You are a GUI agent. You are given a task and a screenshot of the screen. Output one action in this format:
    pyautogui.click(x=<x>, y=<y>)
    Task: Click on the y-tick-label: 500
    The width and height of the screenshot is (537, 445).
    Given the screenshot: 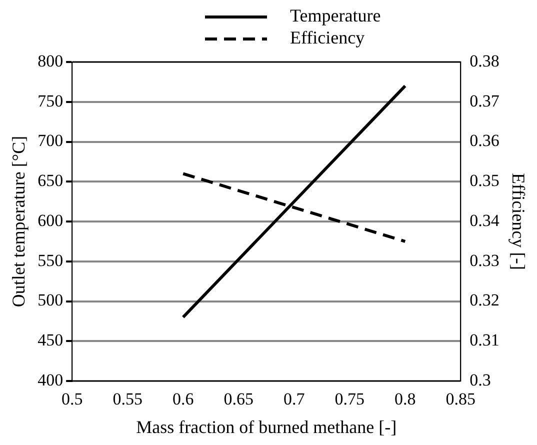 What is the action you would take?
    pyautogui.click(x=51, y=300)
    